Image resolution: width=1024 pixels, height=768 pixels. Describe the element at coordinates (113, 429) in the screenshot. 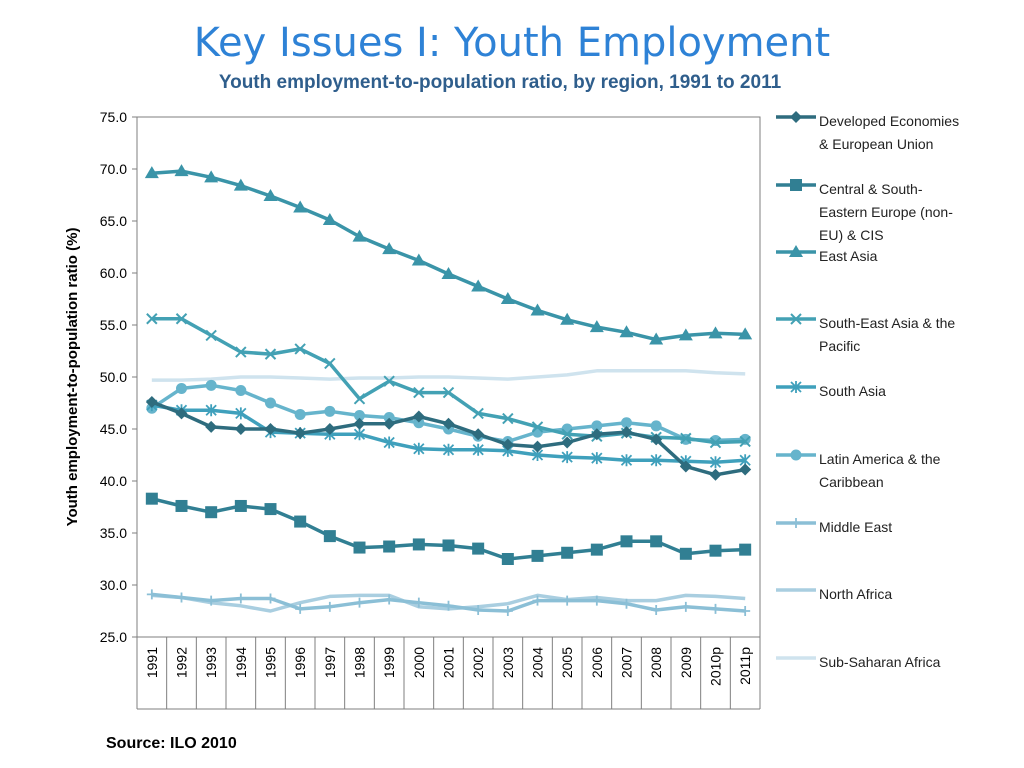

I see `y-tick-label: 45.0` at that location.